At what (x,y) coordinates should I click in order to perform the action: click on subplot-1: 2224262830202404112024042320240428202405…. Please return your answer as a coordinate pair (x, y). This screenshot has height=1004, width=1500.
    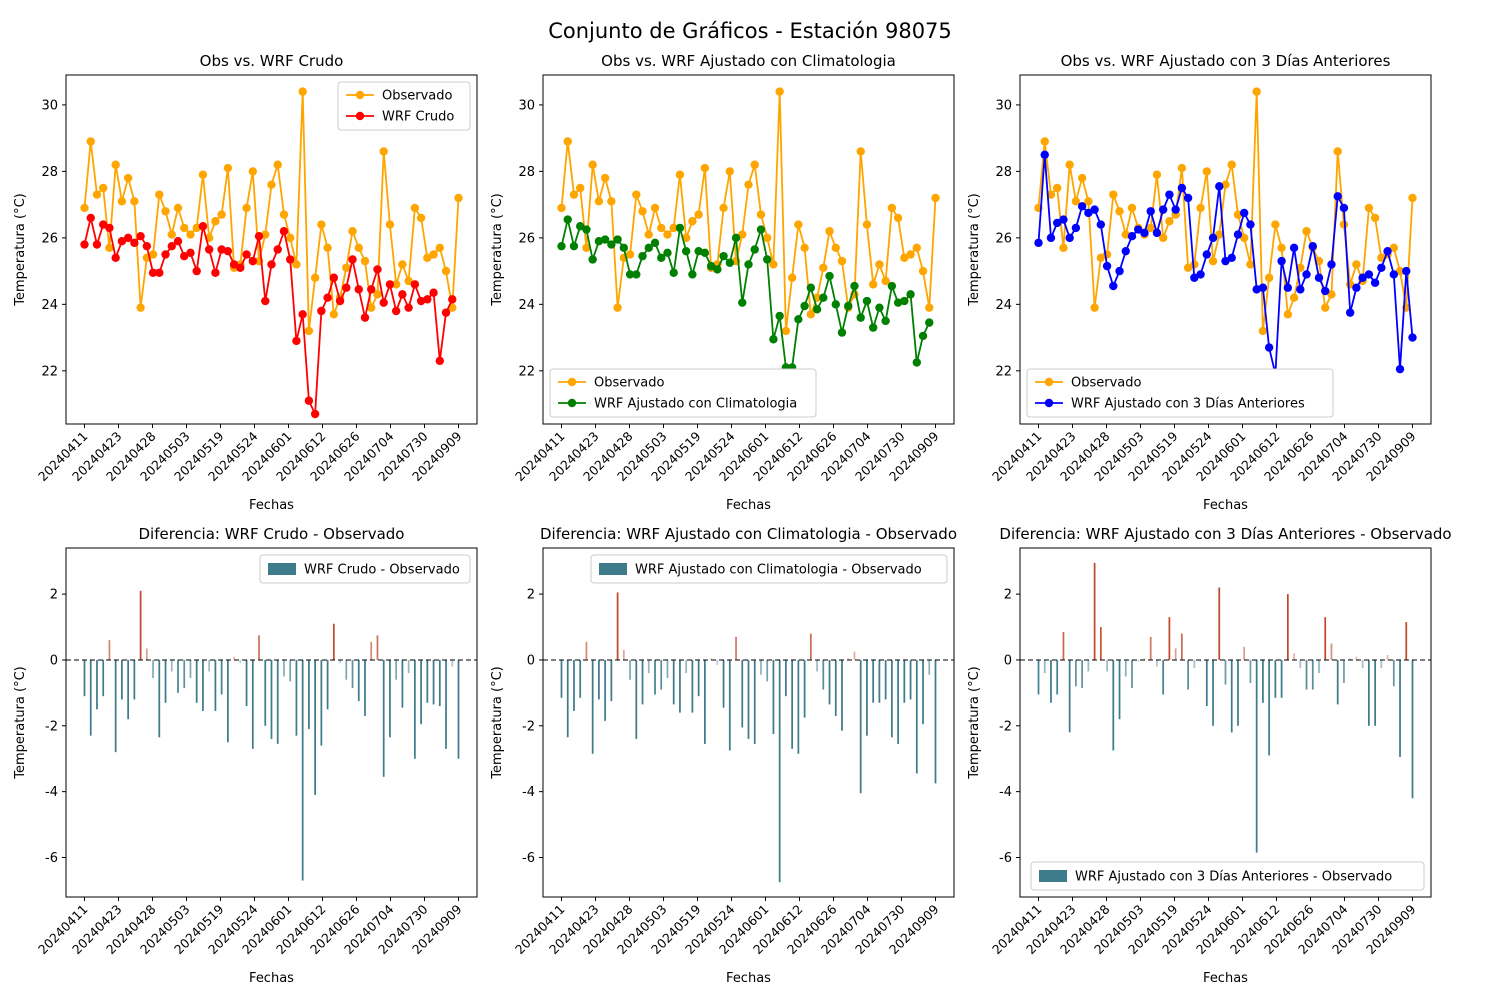
    Looking at the image, I should click on (245, 282).